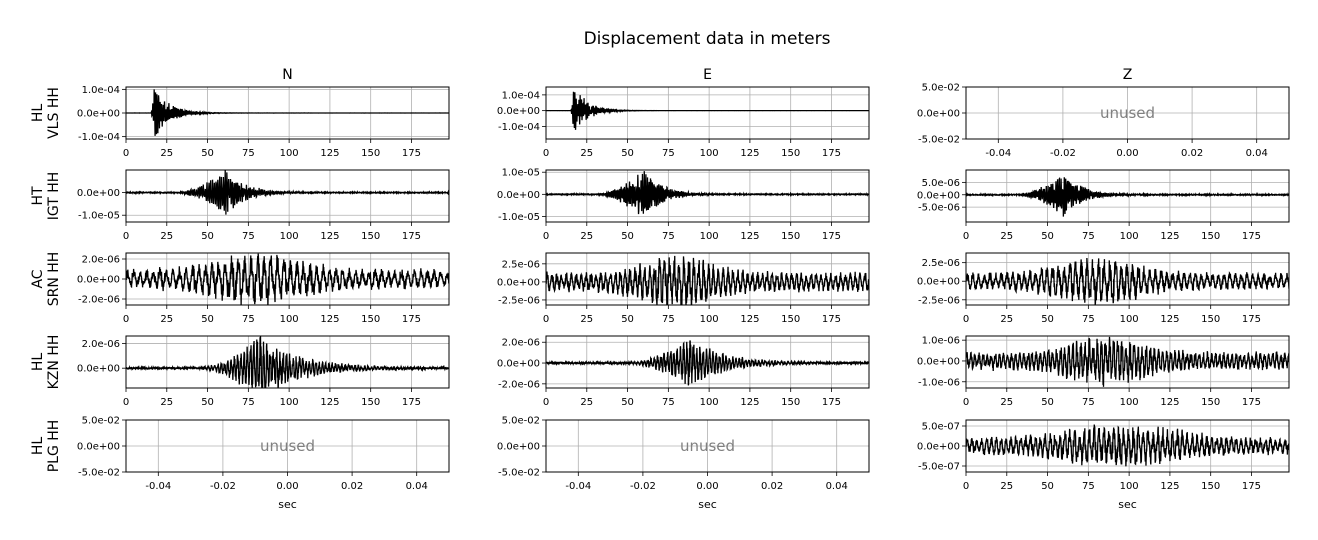 The image size is (1318, 540). What do you see at coordinates (939, 300) in the screenshot?
I see `y-tick-label: -2.5e-06` at bounding box center [939, 300].